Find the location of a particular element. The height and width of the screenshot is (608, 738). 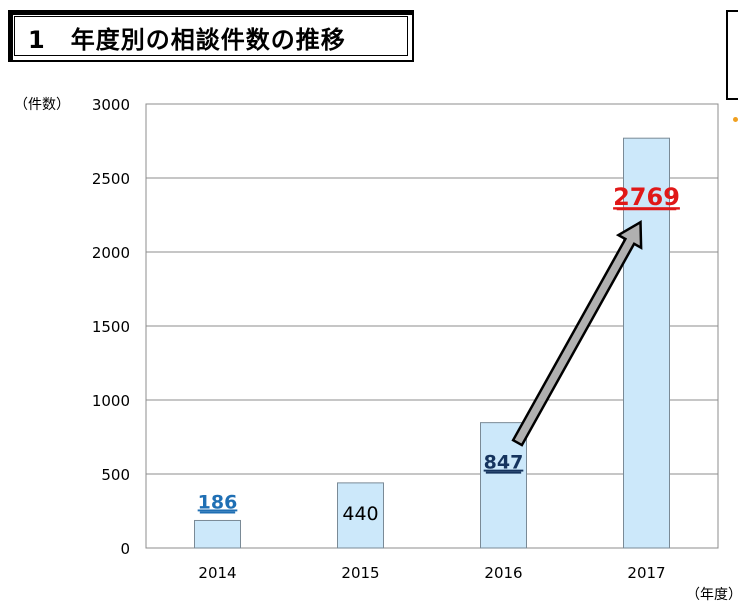

x-tick-label: 2015 is located at coordinates (360, 573).